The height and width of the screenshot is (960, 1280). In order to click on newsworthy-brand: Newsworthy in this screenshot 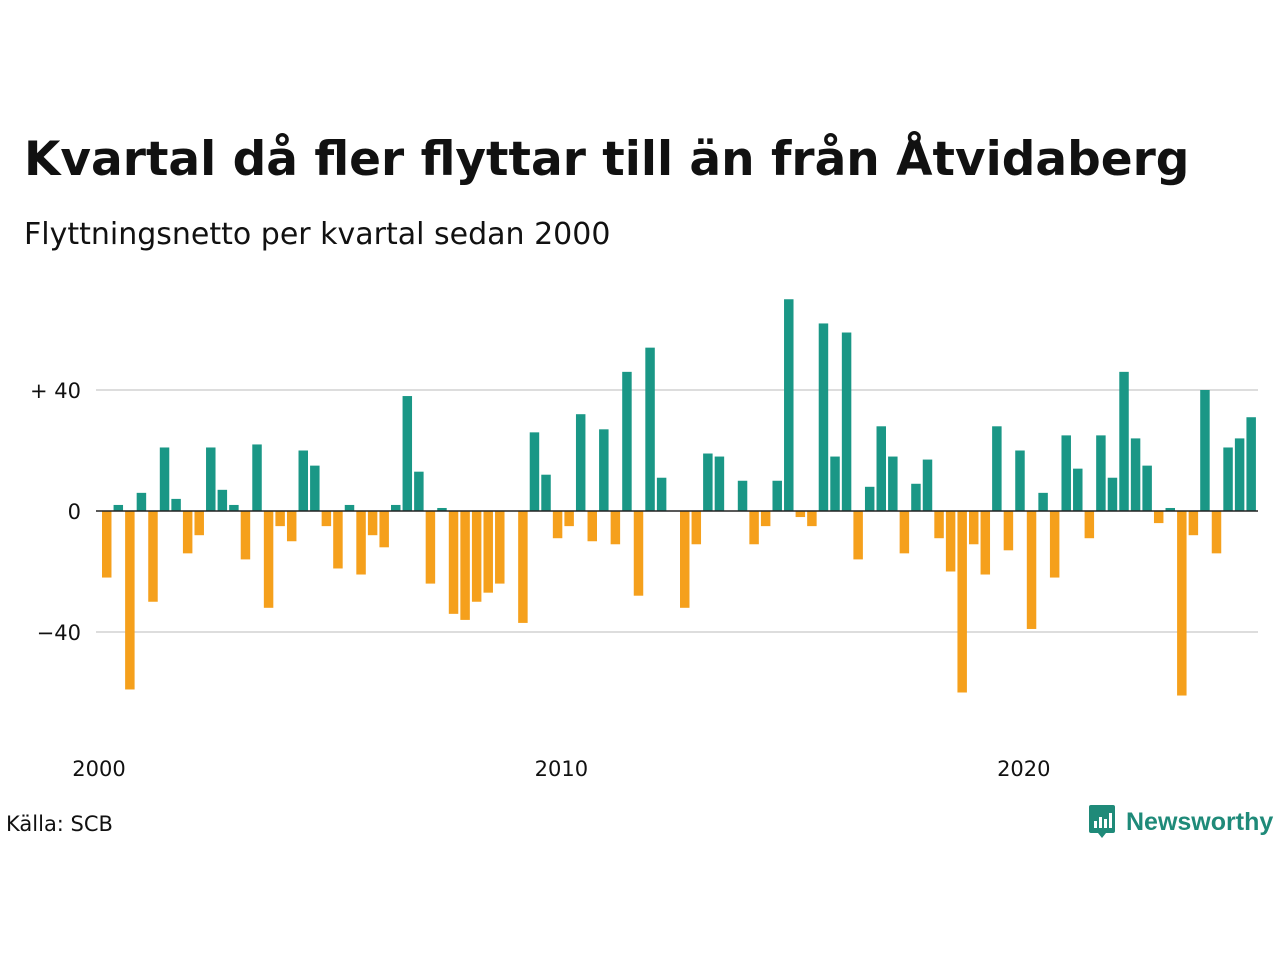, I will do `click(1180, 822)`.